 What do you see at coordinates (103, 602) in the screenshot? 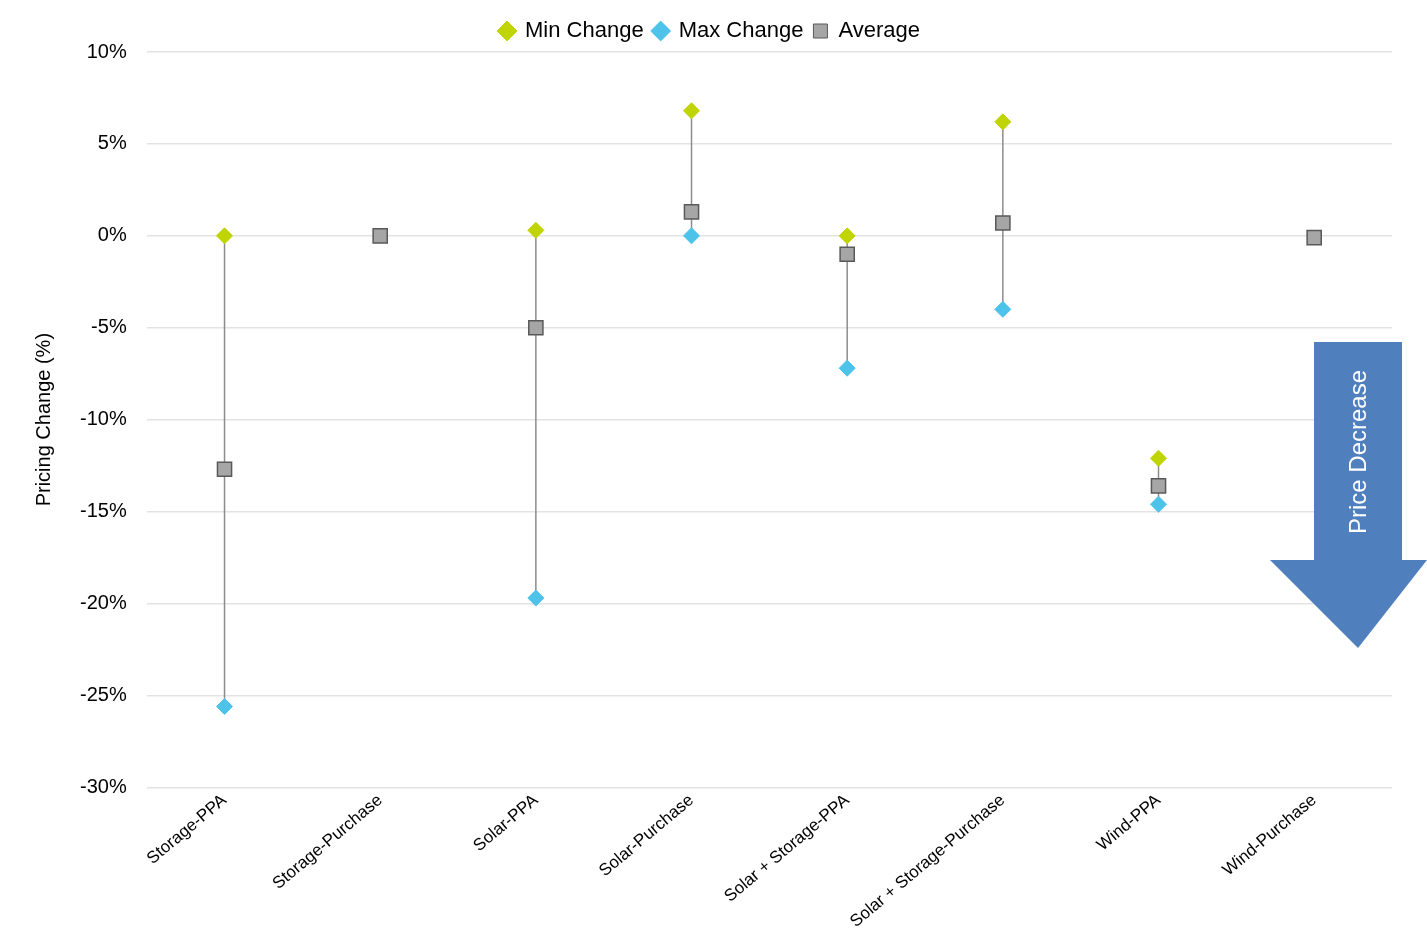
I see `y-tick-label: -20%` at bounding box center [103, 602].